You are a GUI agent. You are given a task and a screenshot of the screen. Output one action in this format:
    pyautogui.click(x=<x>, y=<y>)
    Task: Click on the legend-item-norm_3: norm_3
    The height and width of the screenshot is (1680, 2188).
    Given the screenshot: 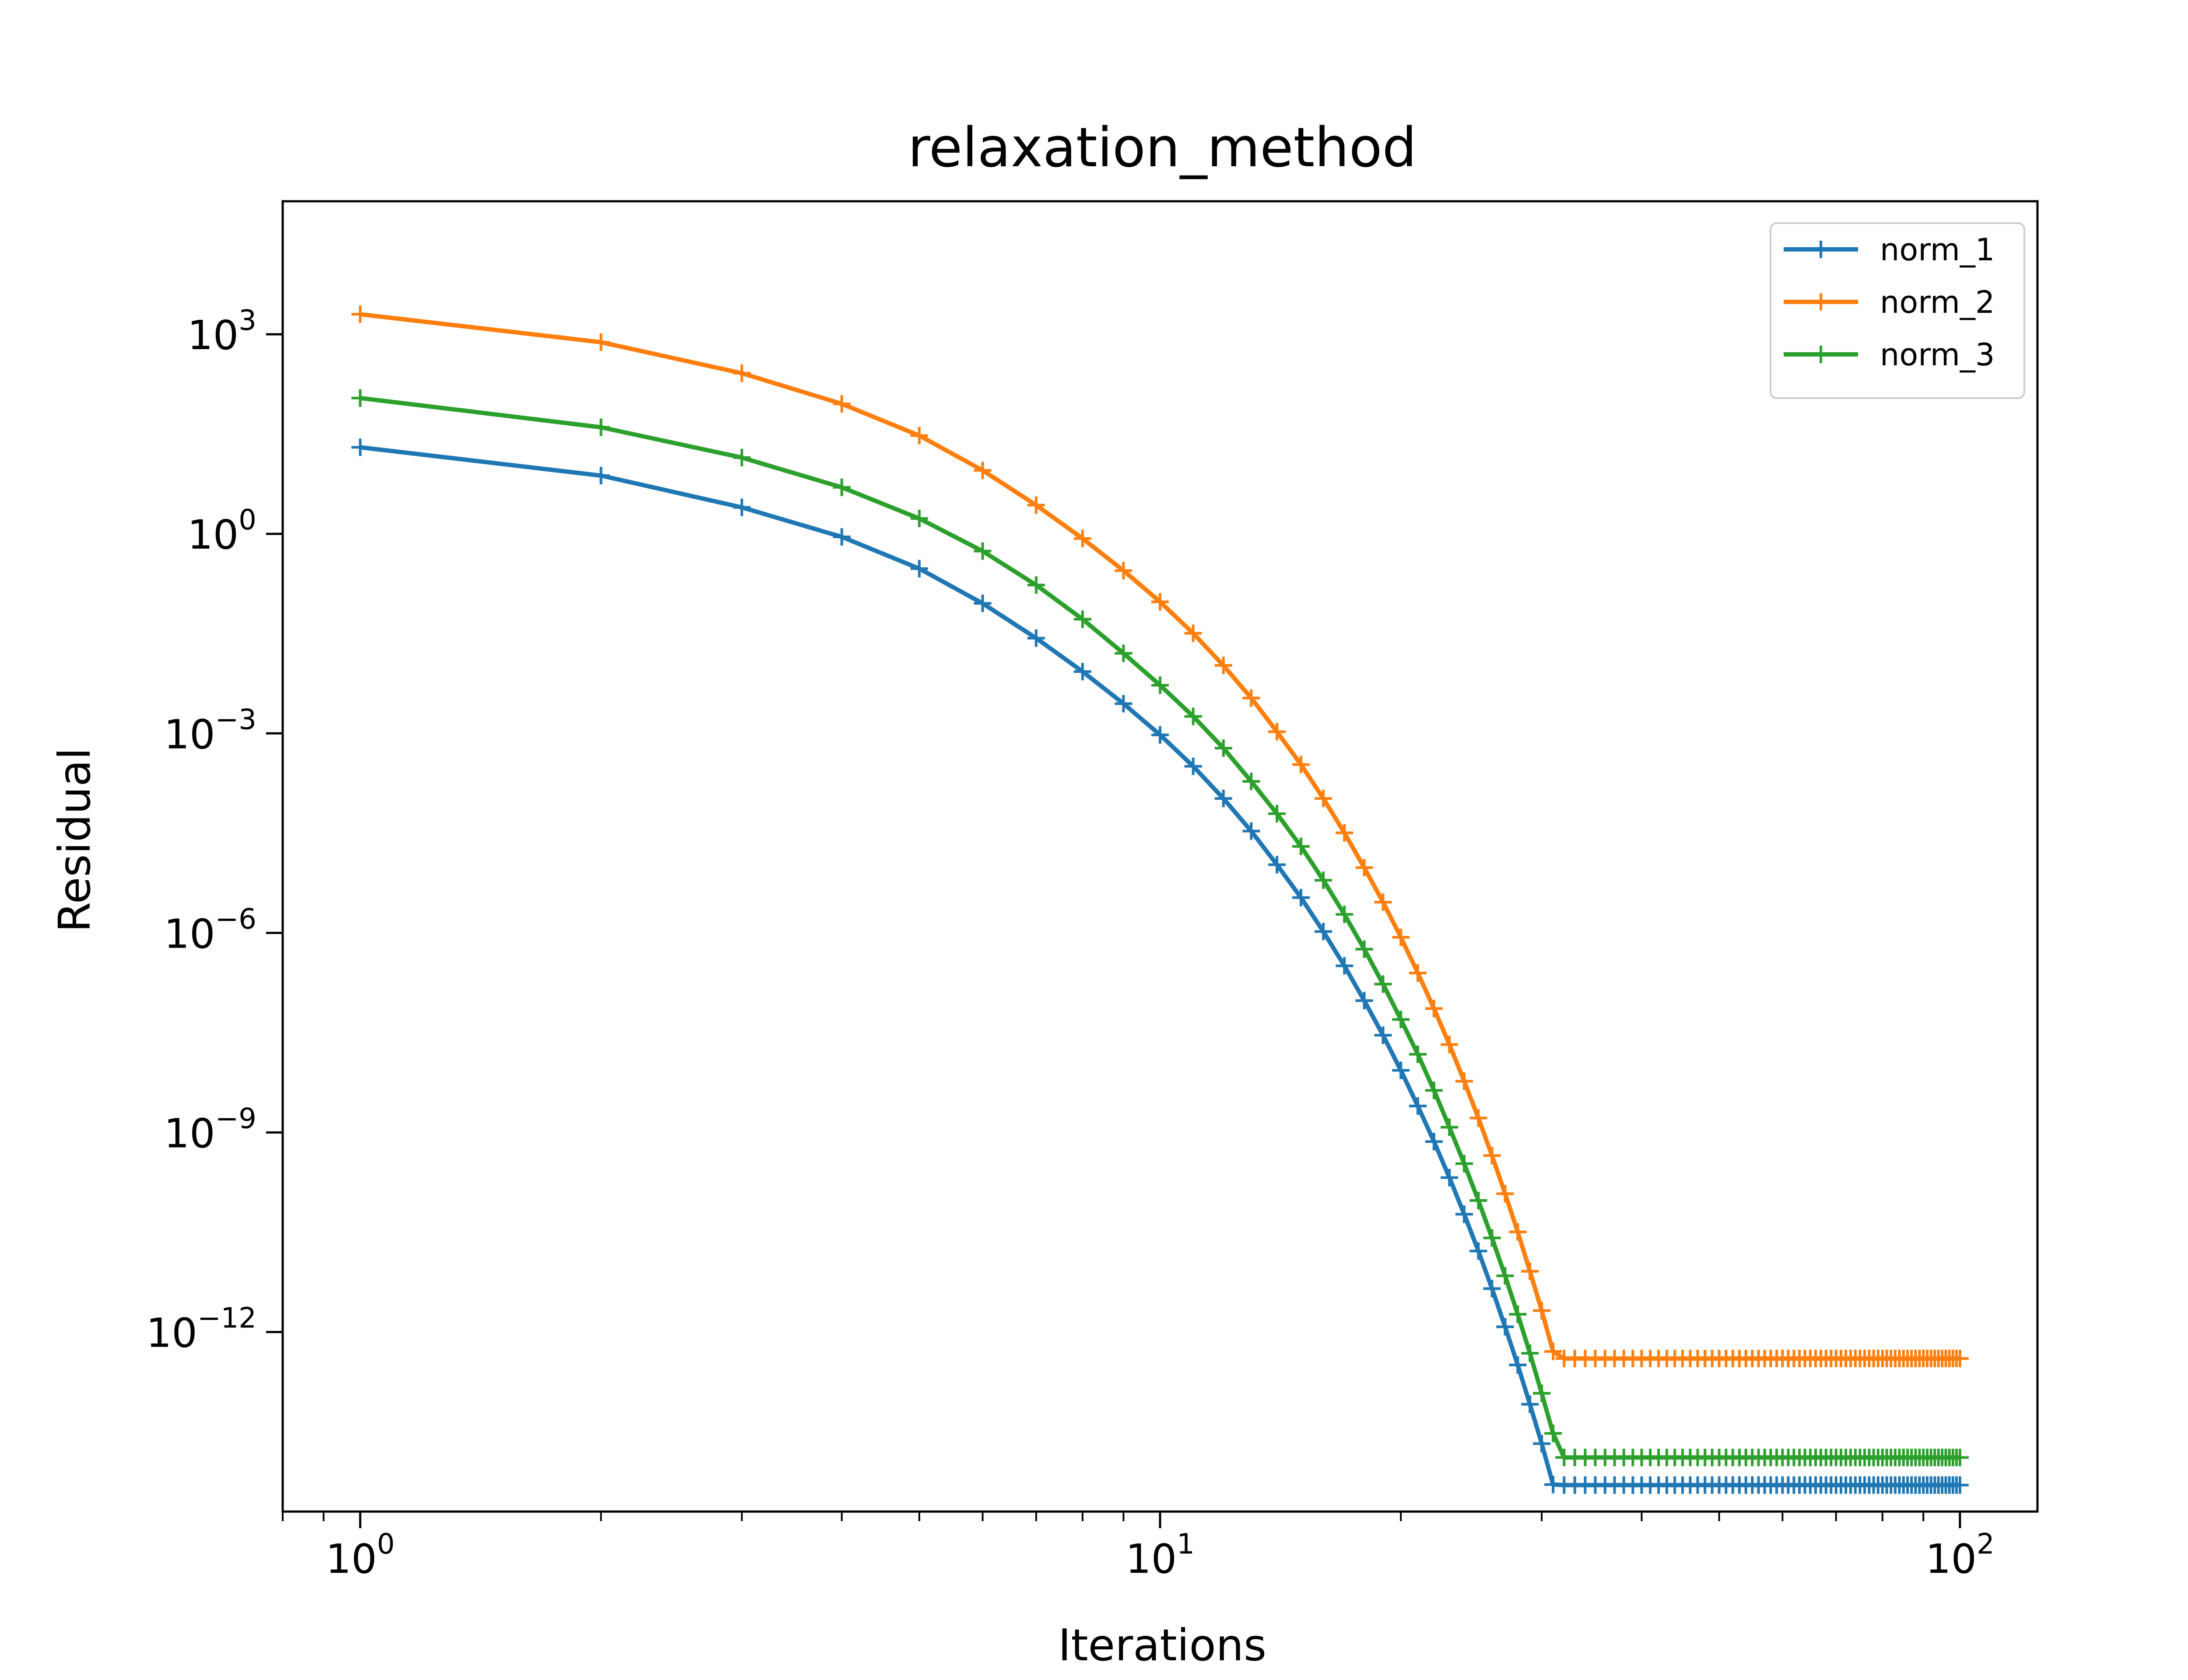 What is the action you would take?
    pyautogui.click(x=1890, y=355)
    